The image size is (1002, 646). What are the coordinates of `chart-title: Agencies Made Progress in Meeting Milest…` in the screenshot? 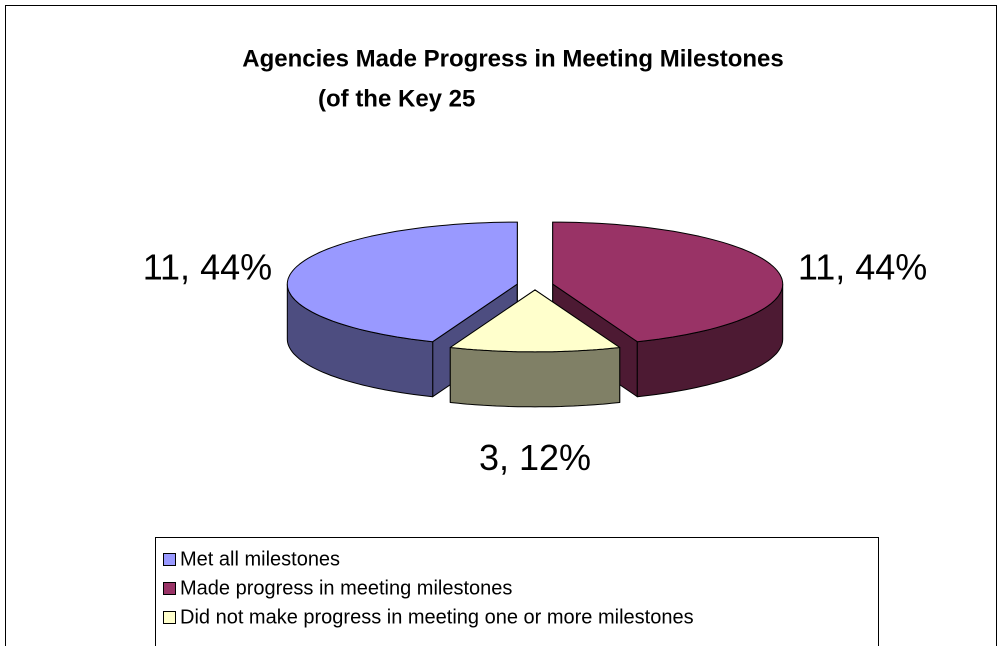 It's located at (512, 58).